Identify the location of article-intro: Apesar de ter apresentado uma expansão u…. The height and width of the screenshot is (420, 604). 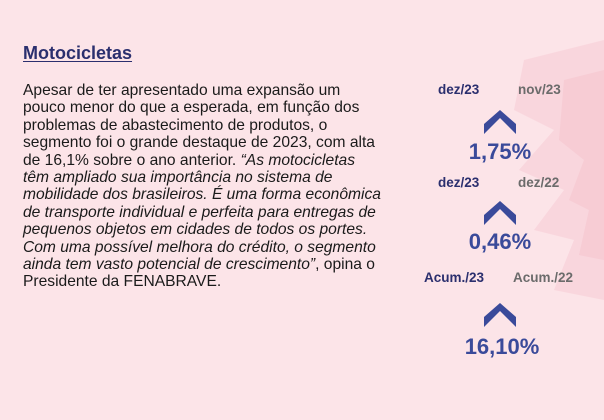
(199, 125).